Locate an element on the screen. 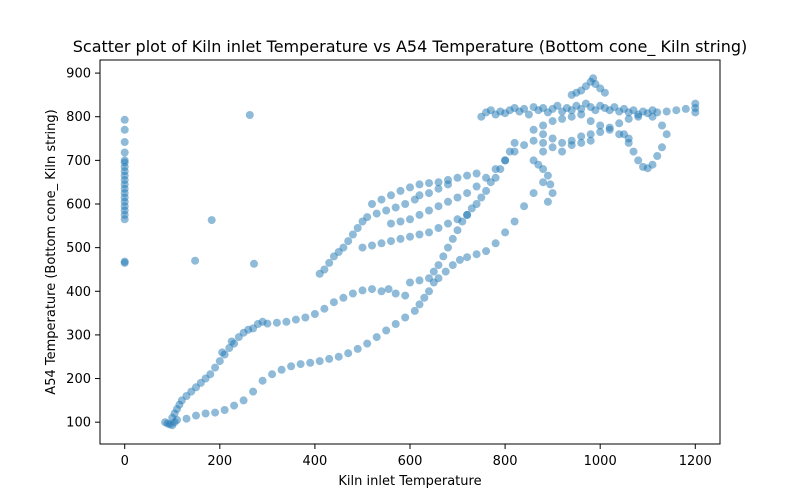 This screenshot has width=800, height=500. y-tick-label: 600 is located at coordinates (78, 205).